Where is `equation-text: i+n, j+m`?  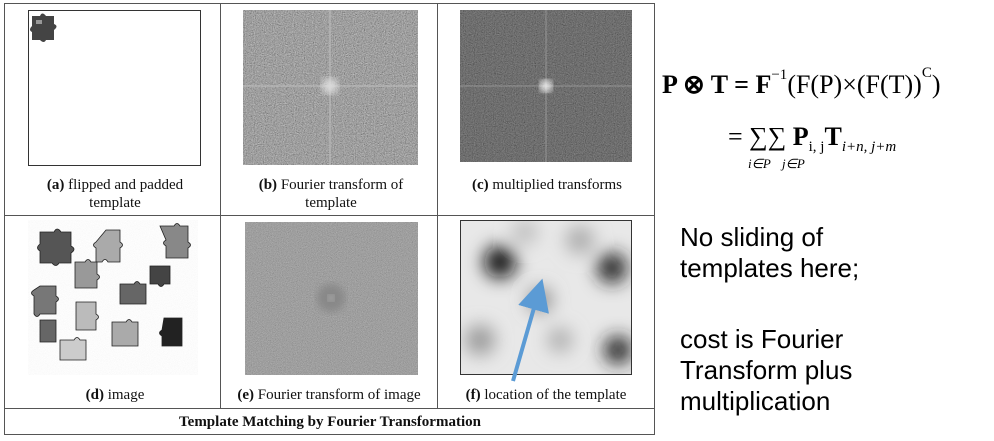 equation-text: i+n, j+m is located at coordinates (869, 147).